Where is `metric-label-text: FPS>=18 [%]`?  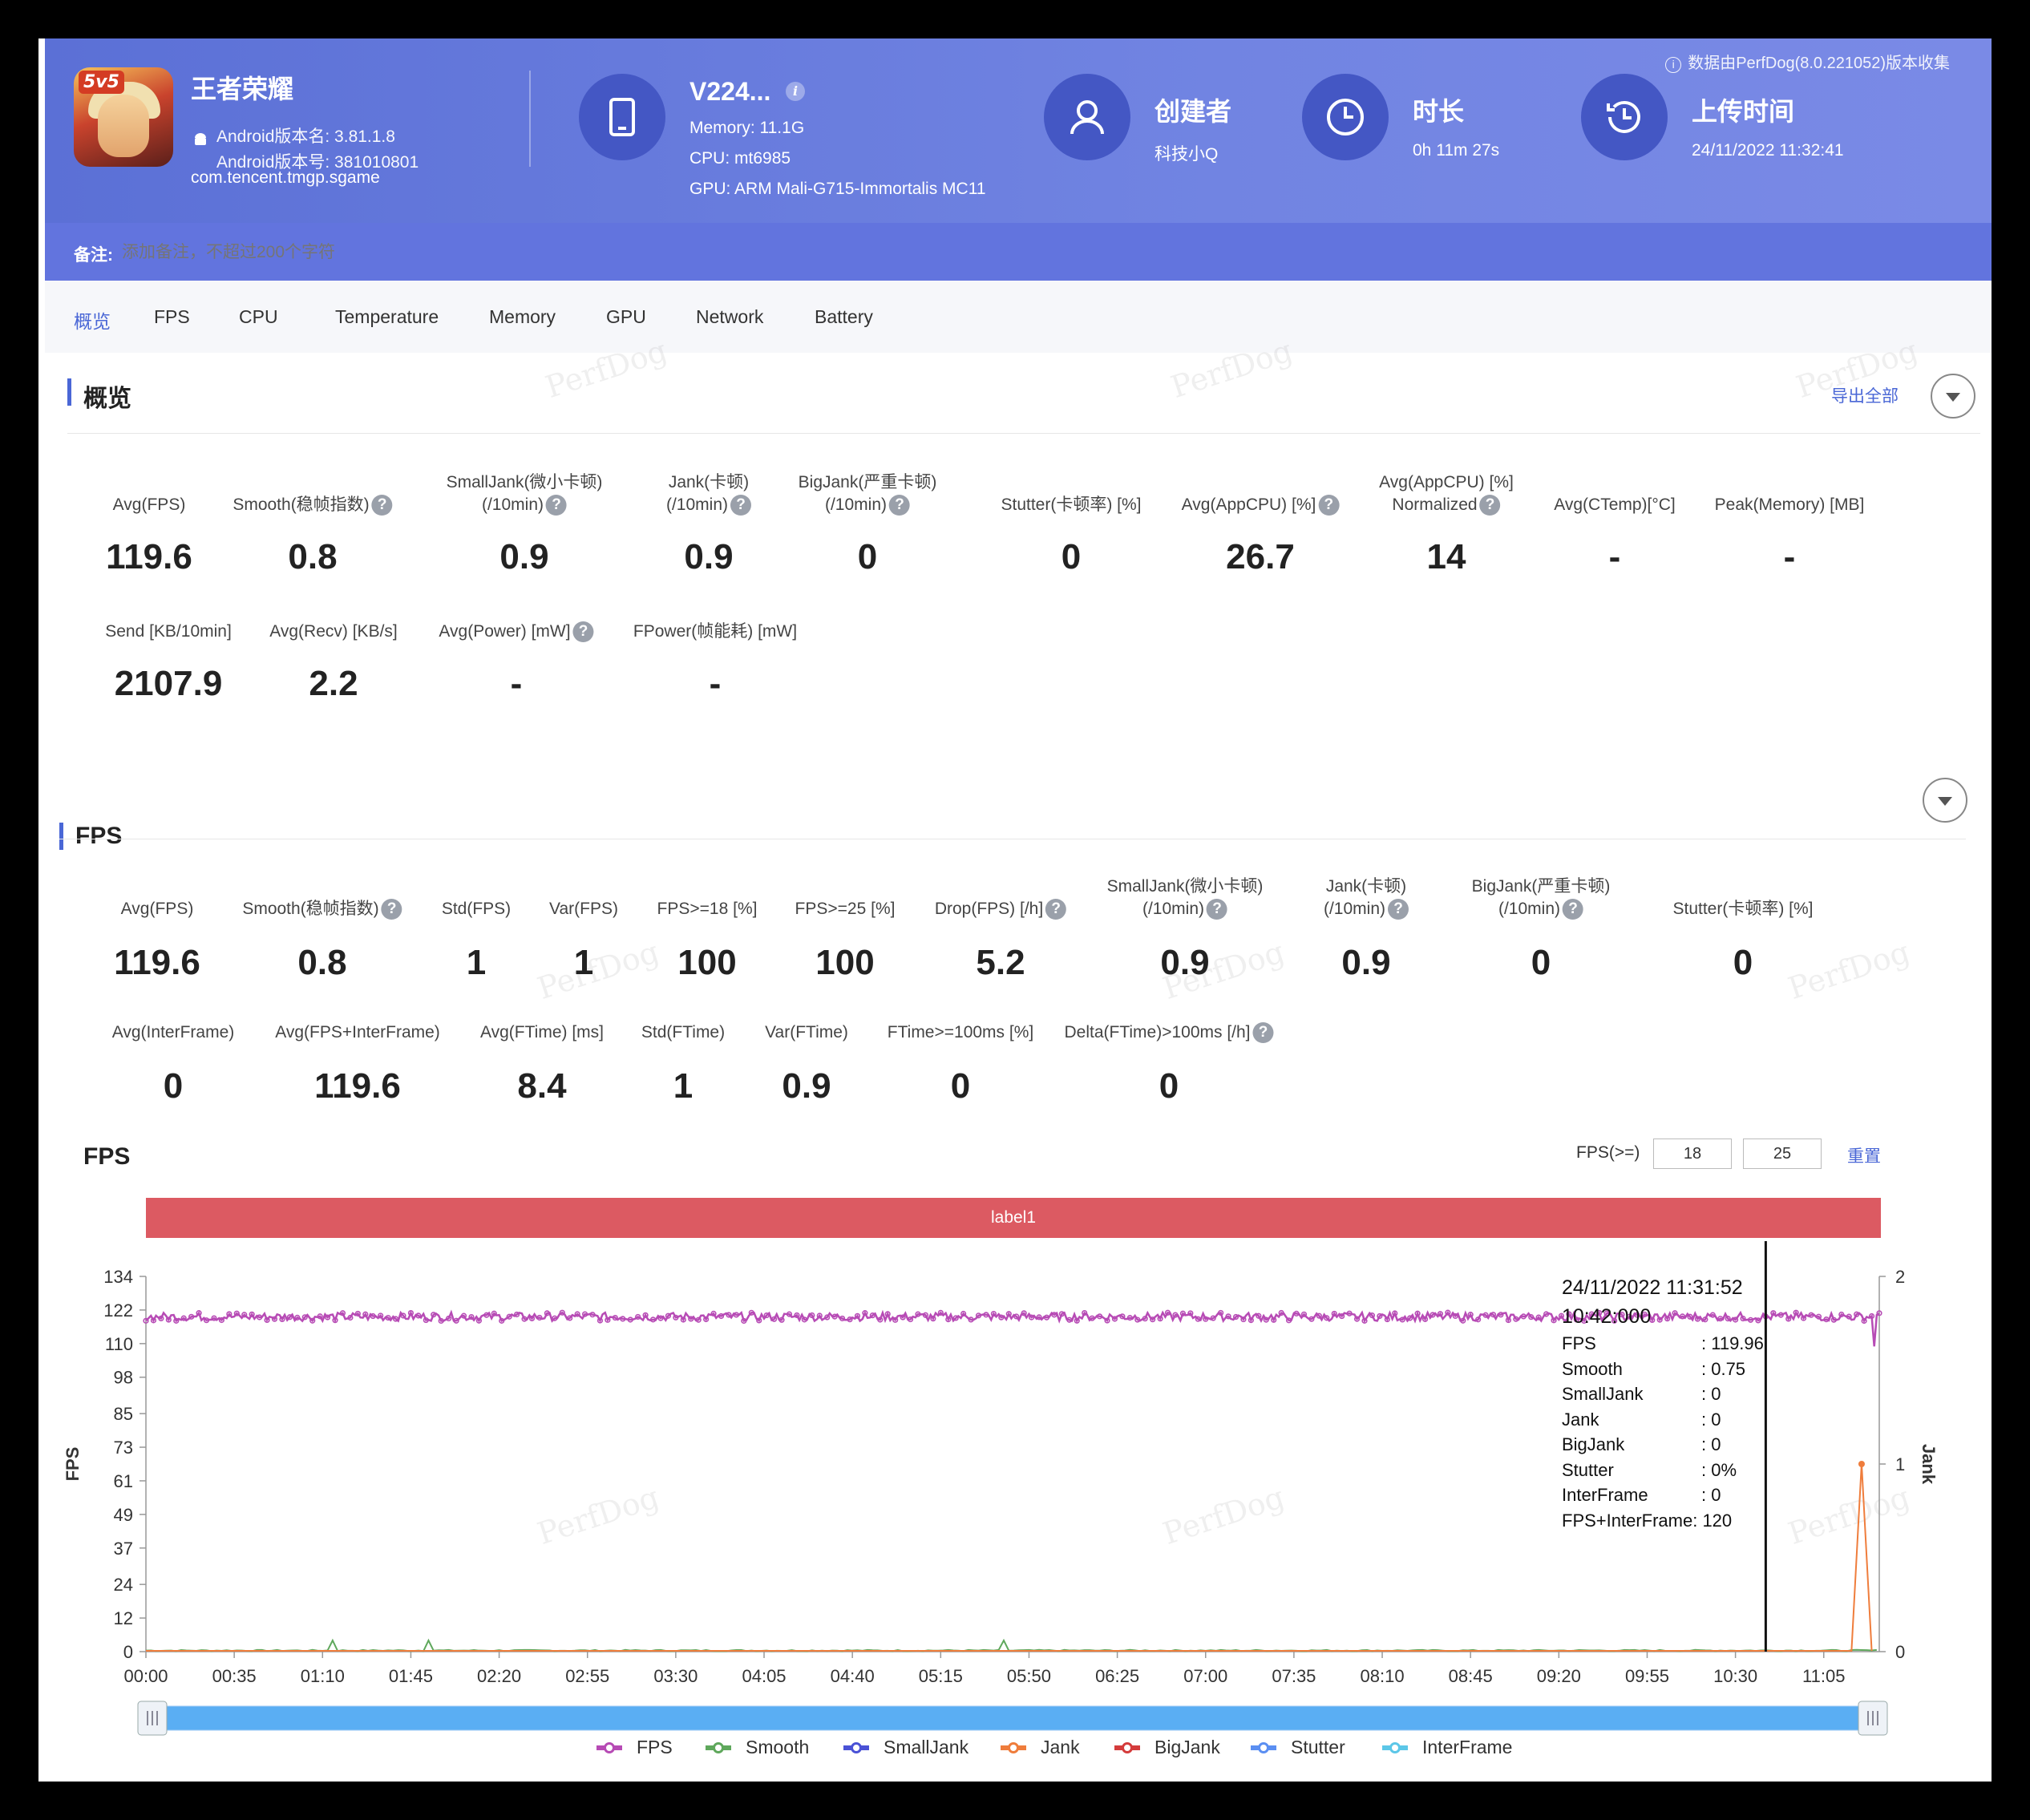
metric-label-text: FPS>=18 [%] is located at coordinates (707, 909).